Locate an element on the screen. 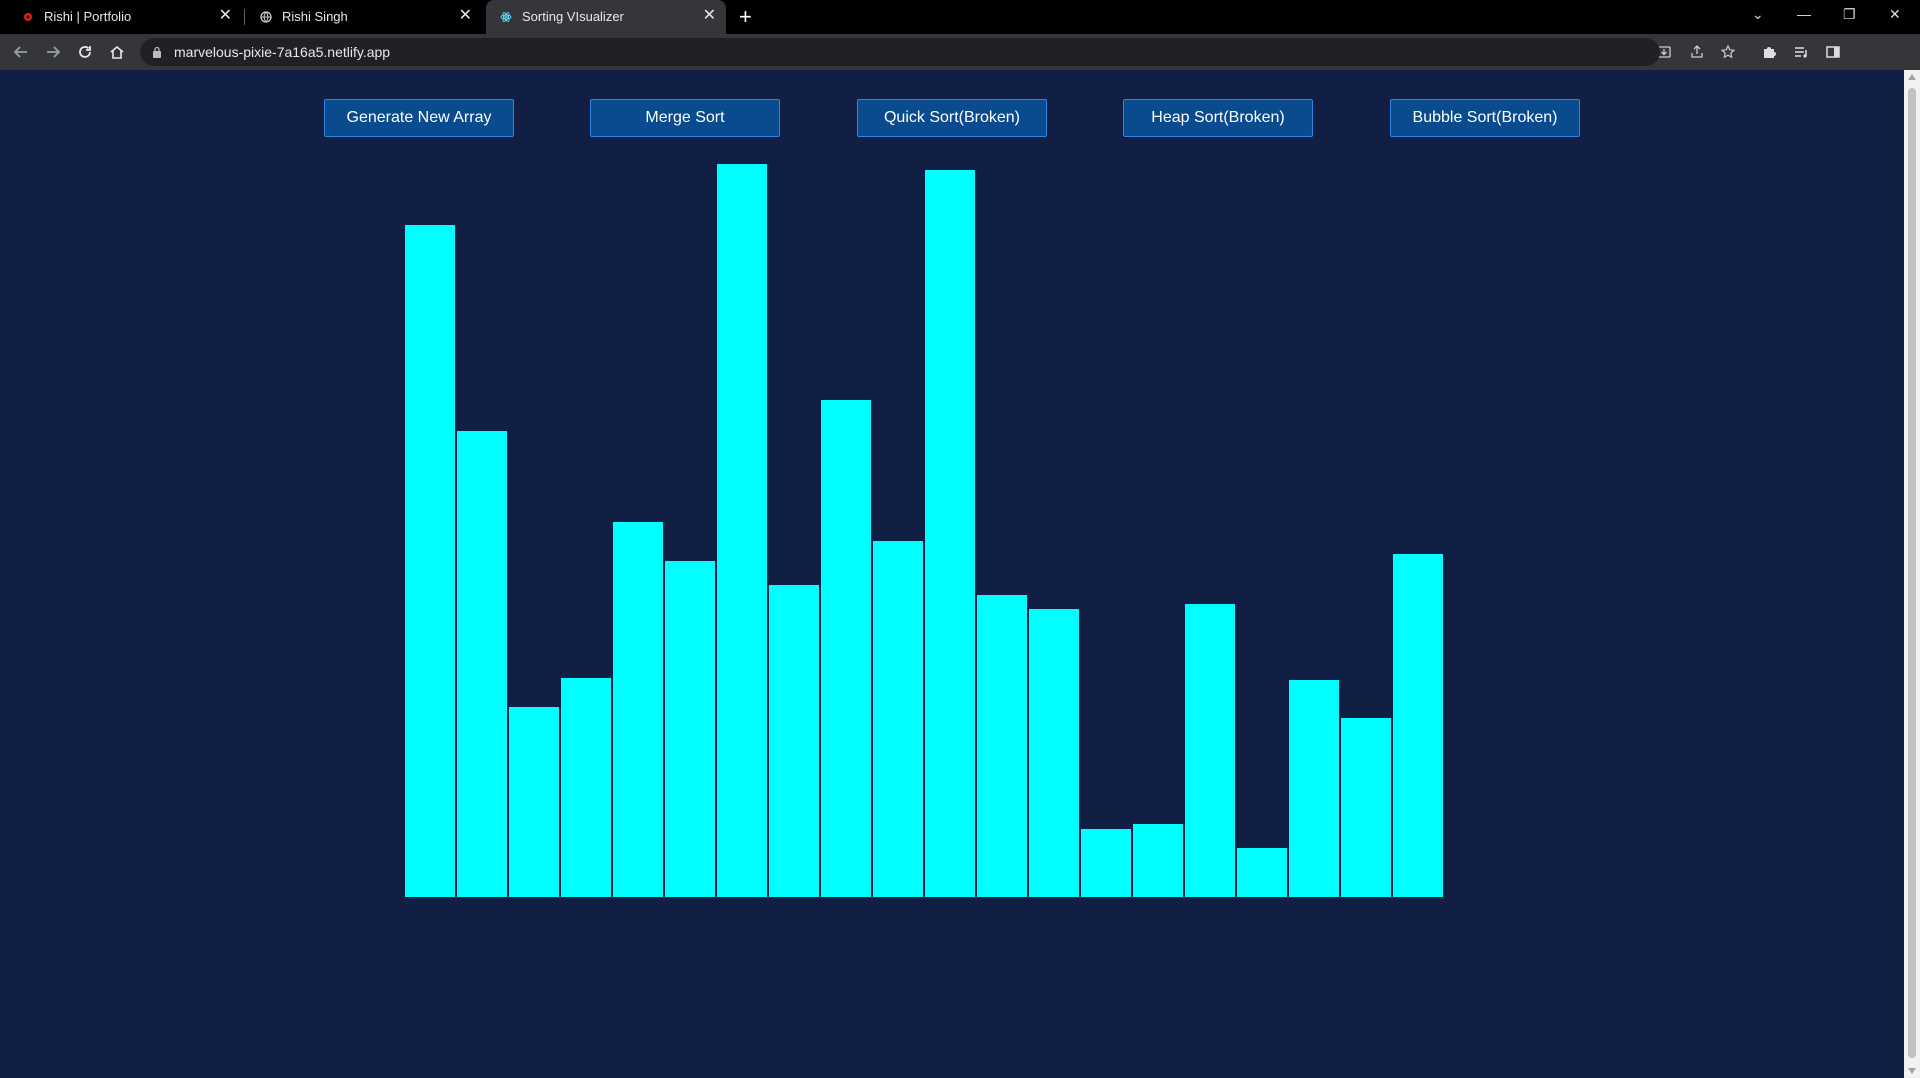  side-panel-icon is located at coordinates (1833, 52).